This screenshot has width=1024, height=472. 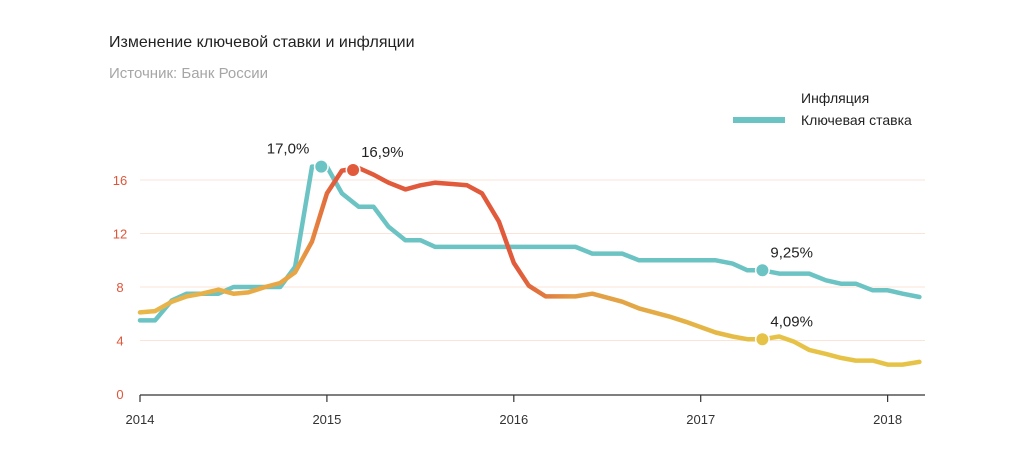 I want to click on y-axis-ticks: 0 4 8 12 16, so click(x=120, y=287).